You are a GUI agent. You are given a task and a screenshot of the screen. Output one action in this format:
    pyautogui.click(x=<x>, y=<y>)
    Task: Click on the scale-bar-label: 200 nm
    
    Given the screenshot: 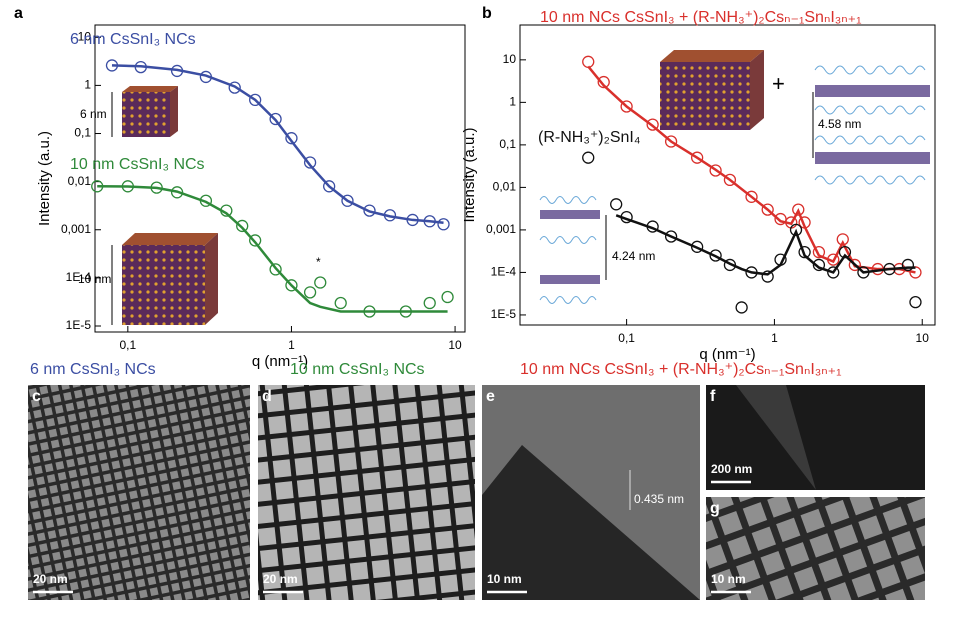 What is the action you would take?
    pyautogui.click(x=731, y=469)
    